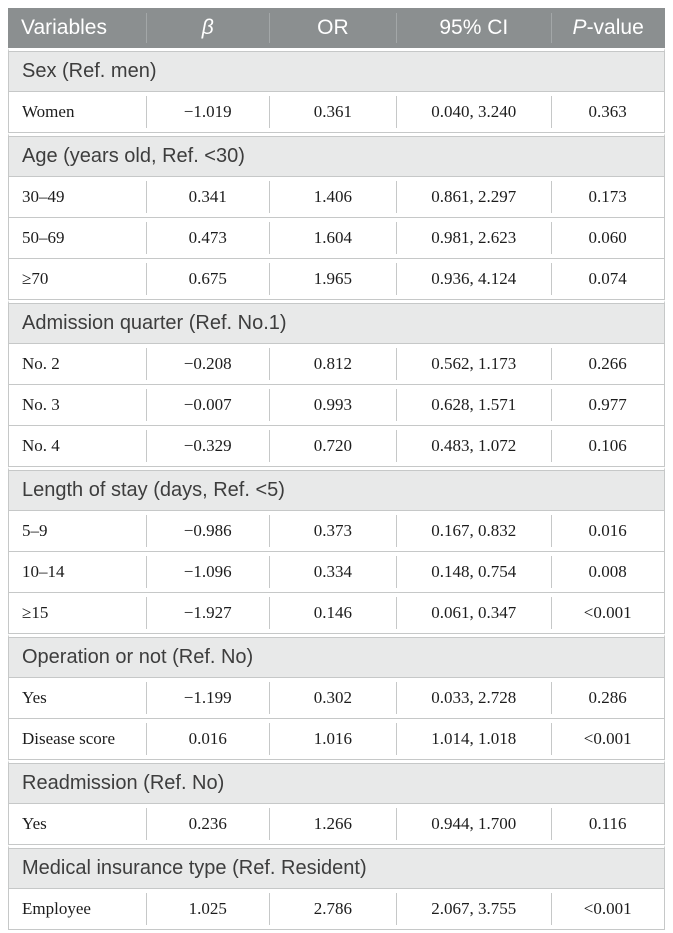 The width and height of the screenshot is (673, 933). What do you see at coordinates (77, 446) in the screenshot?
I see `row-label: No. 4` at bounding box center [77, 446].